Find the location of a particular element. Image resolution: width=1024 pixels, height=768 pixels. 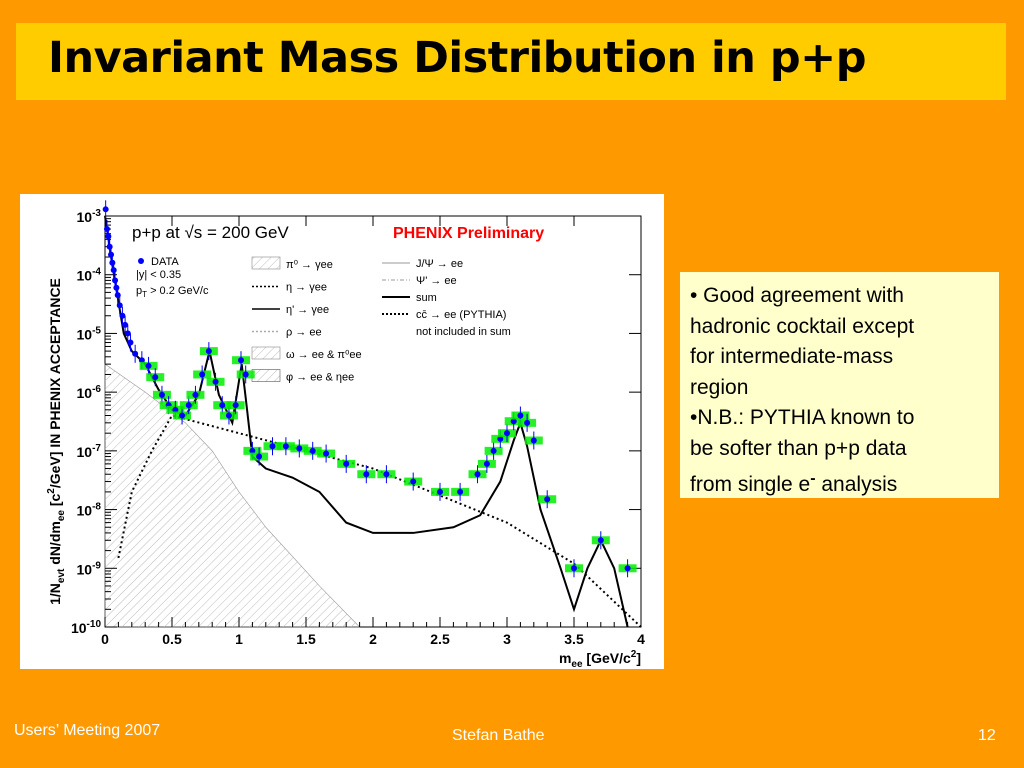

footer-page-number: 12 is located at coordinates (987, 735).